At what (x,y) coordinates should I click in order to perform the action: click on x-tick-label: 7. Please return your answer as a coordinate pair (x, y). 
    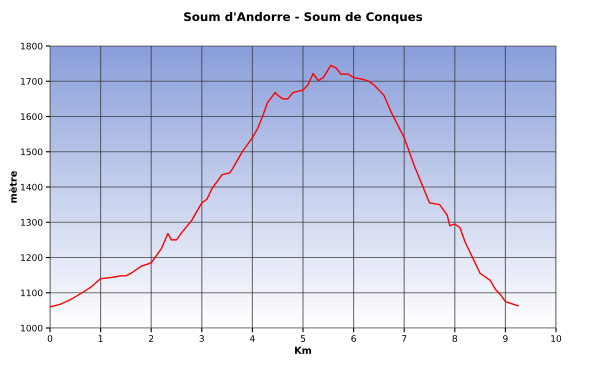
    Looking at the image, I should click on (404, 338).